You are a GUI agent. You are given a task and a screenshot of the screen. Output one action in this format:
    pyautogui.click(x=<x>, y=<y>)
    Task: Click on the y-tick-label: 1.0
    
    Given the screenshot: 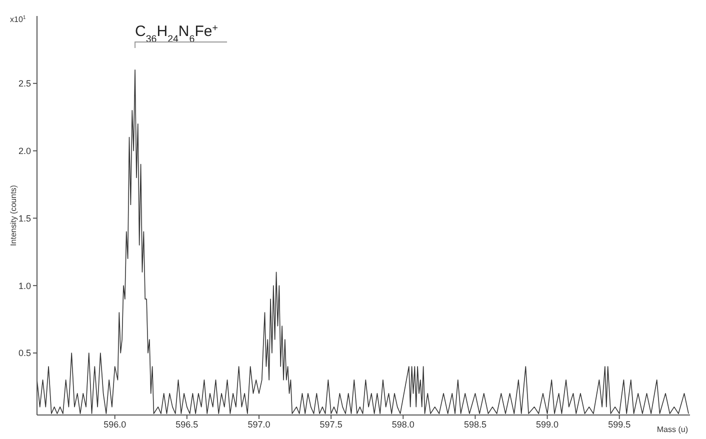 What is the action you would take?
    pyautogui.click(x=24, y=285)
    